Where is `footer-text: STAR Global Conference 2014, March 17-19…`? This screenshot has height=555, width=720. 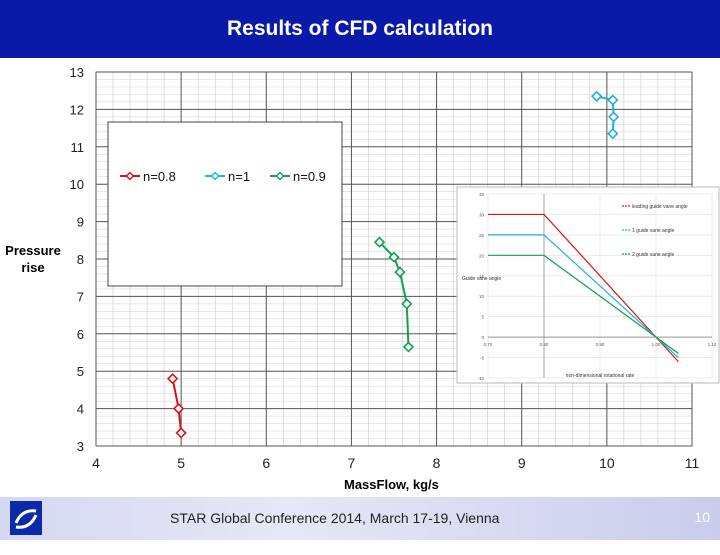 footer-text: STAR Global Conference 2014, March 17-19… is located at coordinates (335, 518).